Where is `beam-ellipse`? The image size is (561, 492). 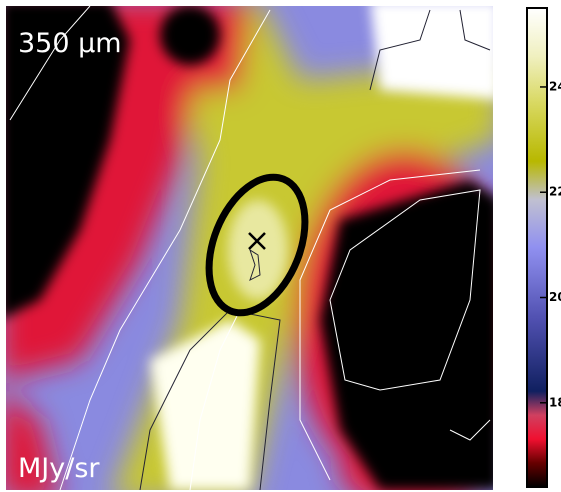
beam-ellipse is located at coordinates (257, 245).